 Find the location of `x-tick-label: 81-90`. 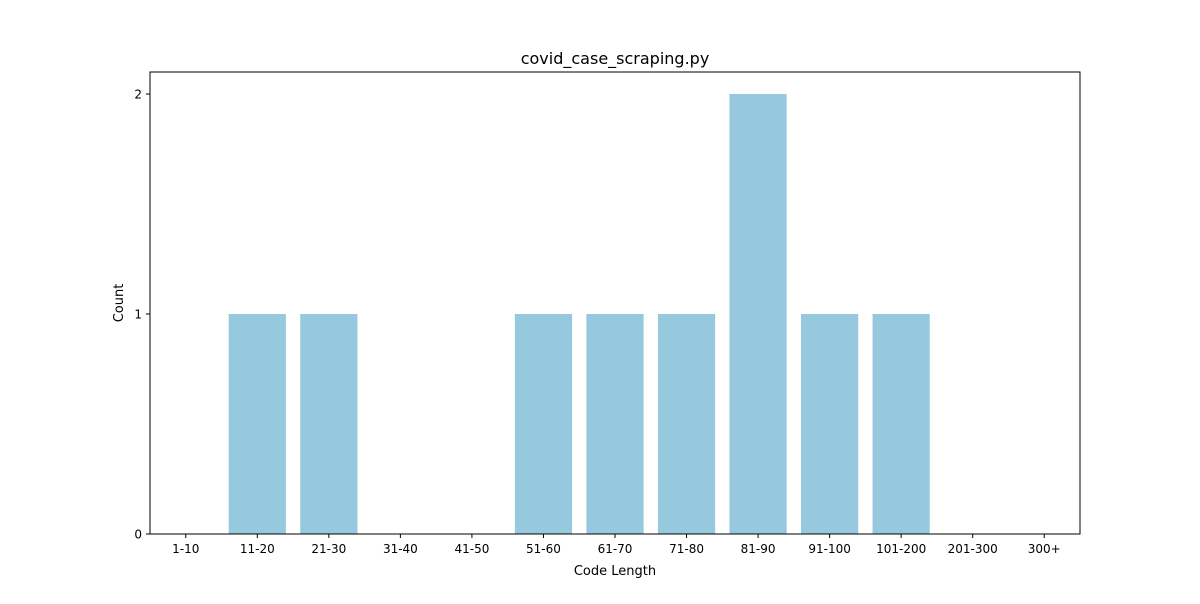

x-tick-label: 81-90 is located at coordinates (758, 549).